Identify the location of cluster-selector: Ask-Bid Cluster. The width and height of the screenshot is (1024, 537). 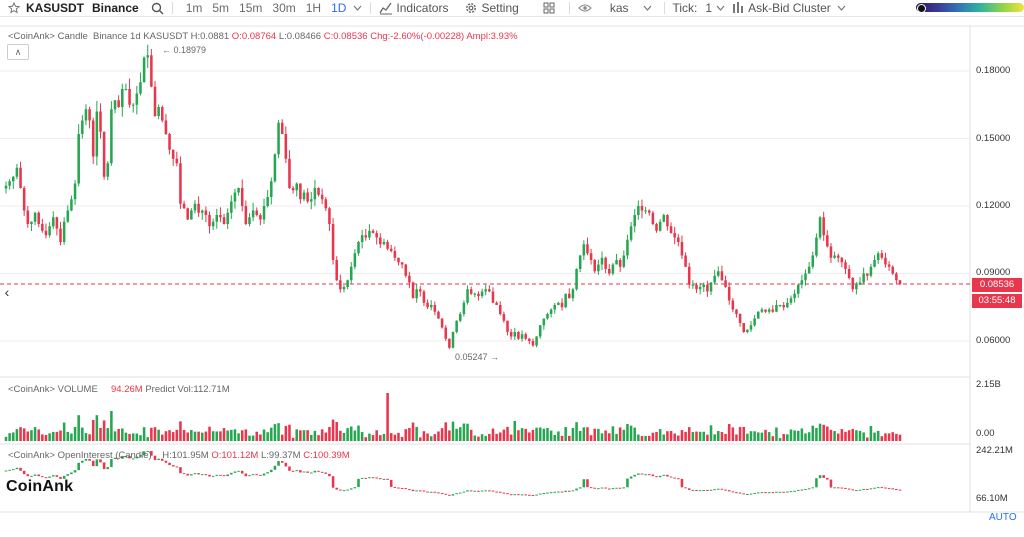
(788, 8).